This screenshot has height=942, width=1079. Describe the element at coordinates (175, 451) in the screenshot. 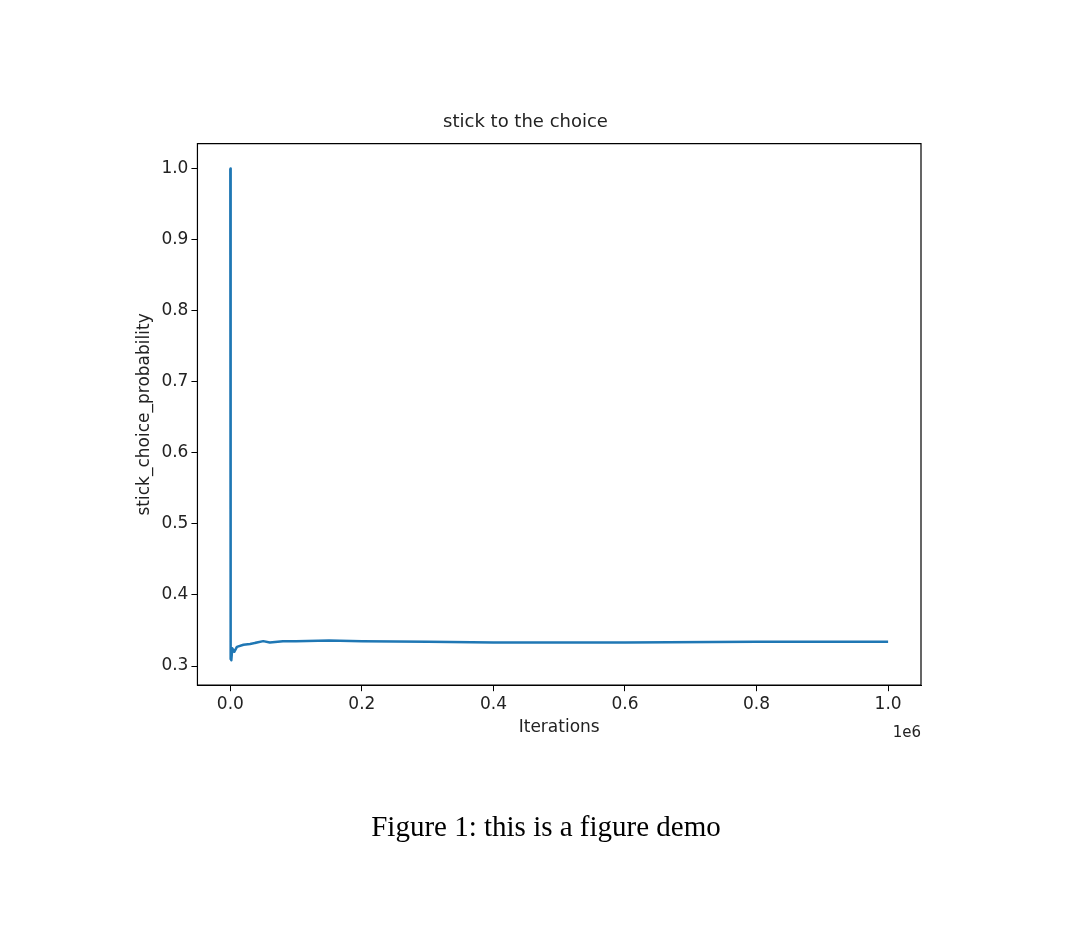

I see `y-tick-label: 0.6` at that location.